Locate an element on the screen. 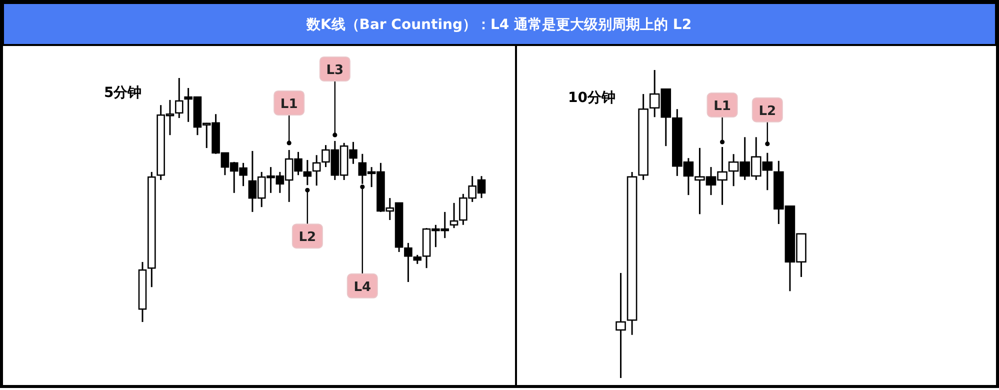 The height and width of the screenshot is (390, 999). annotation: L3 is located at coordinates (335, 70).